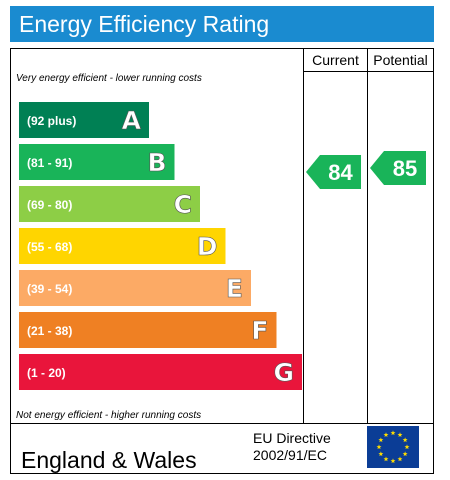 The height and width of the screenshot is (480, 450). What do you see at coordinates (49, 247) in the screenshot?
I see `band-d-range: (55 - 68)` at bounding box center [49, 247].